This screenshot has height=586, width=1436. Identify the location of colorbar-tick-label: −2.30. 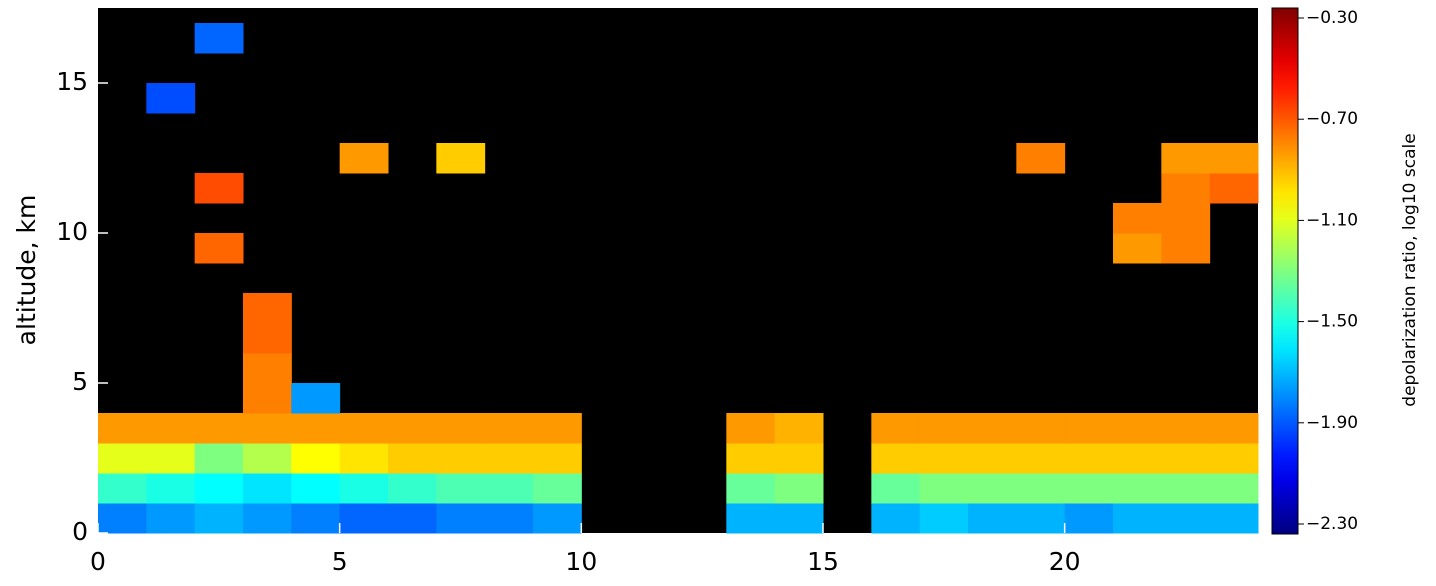
(1332, 524).